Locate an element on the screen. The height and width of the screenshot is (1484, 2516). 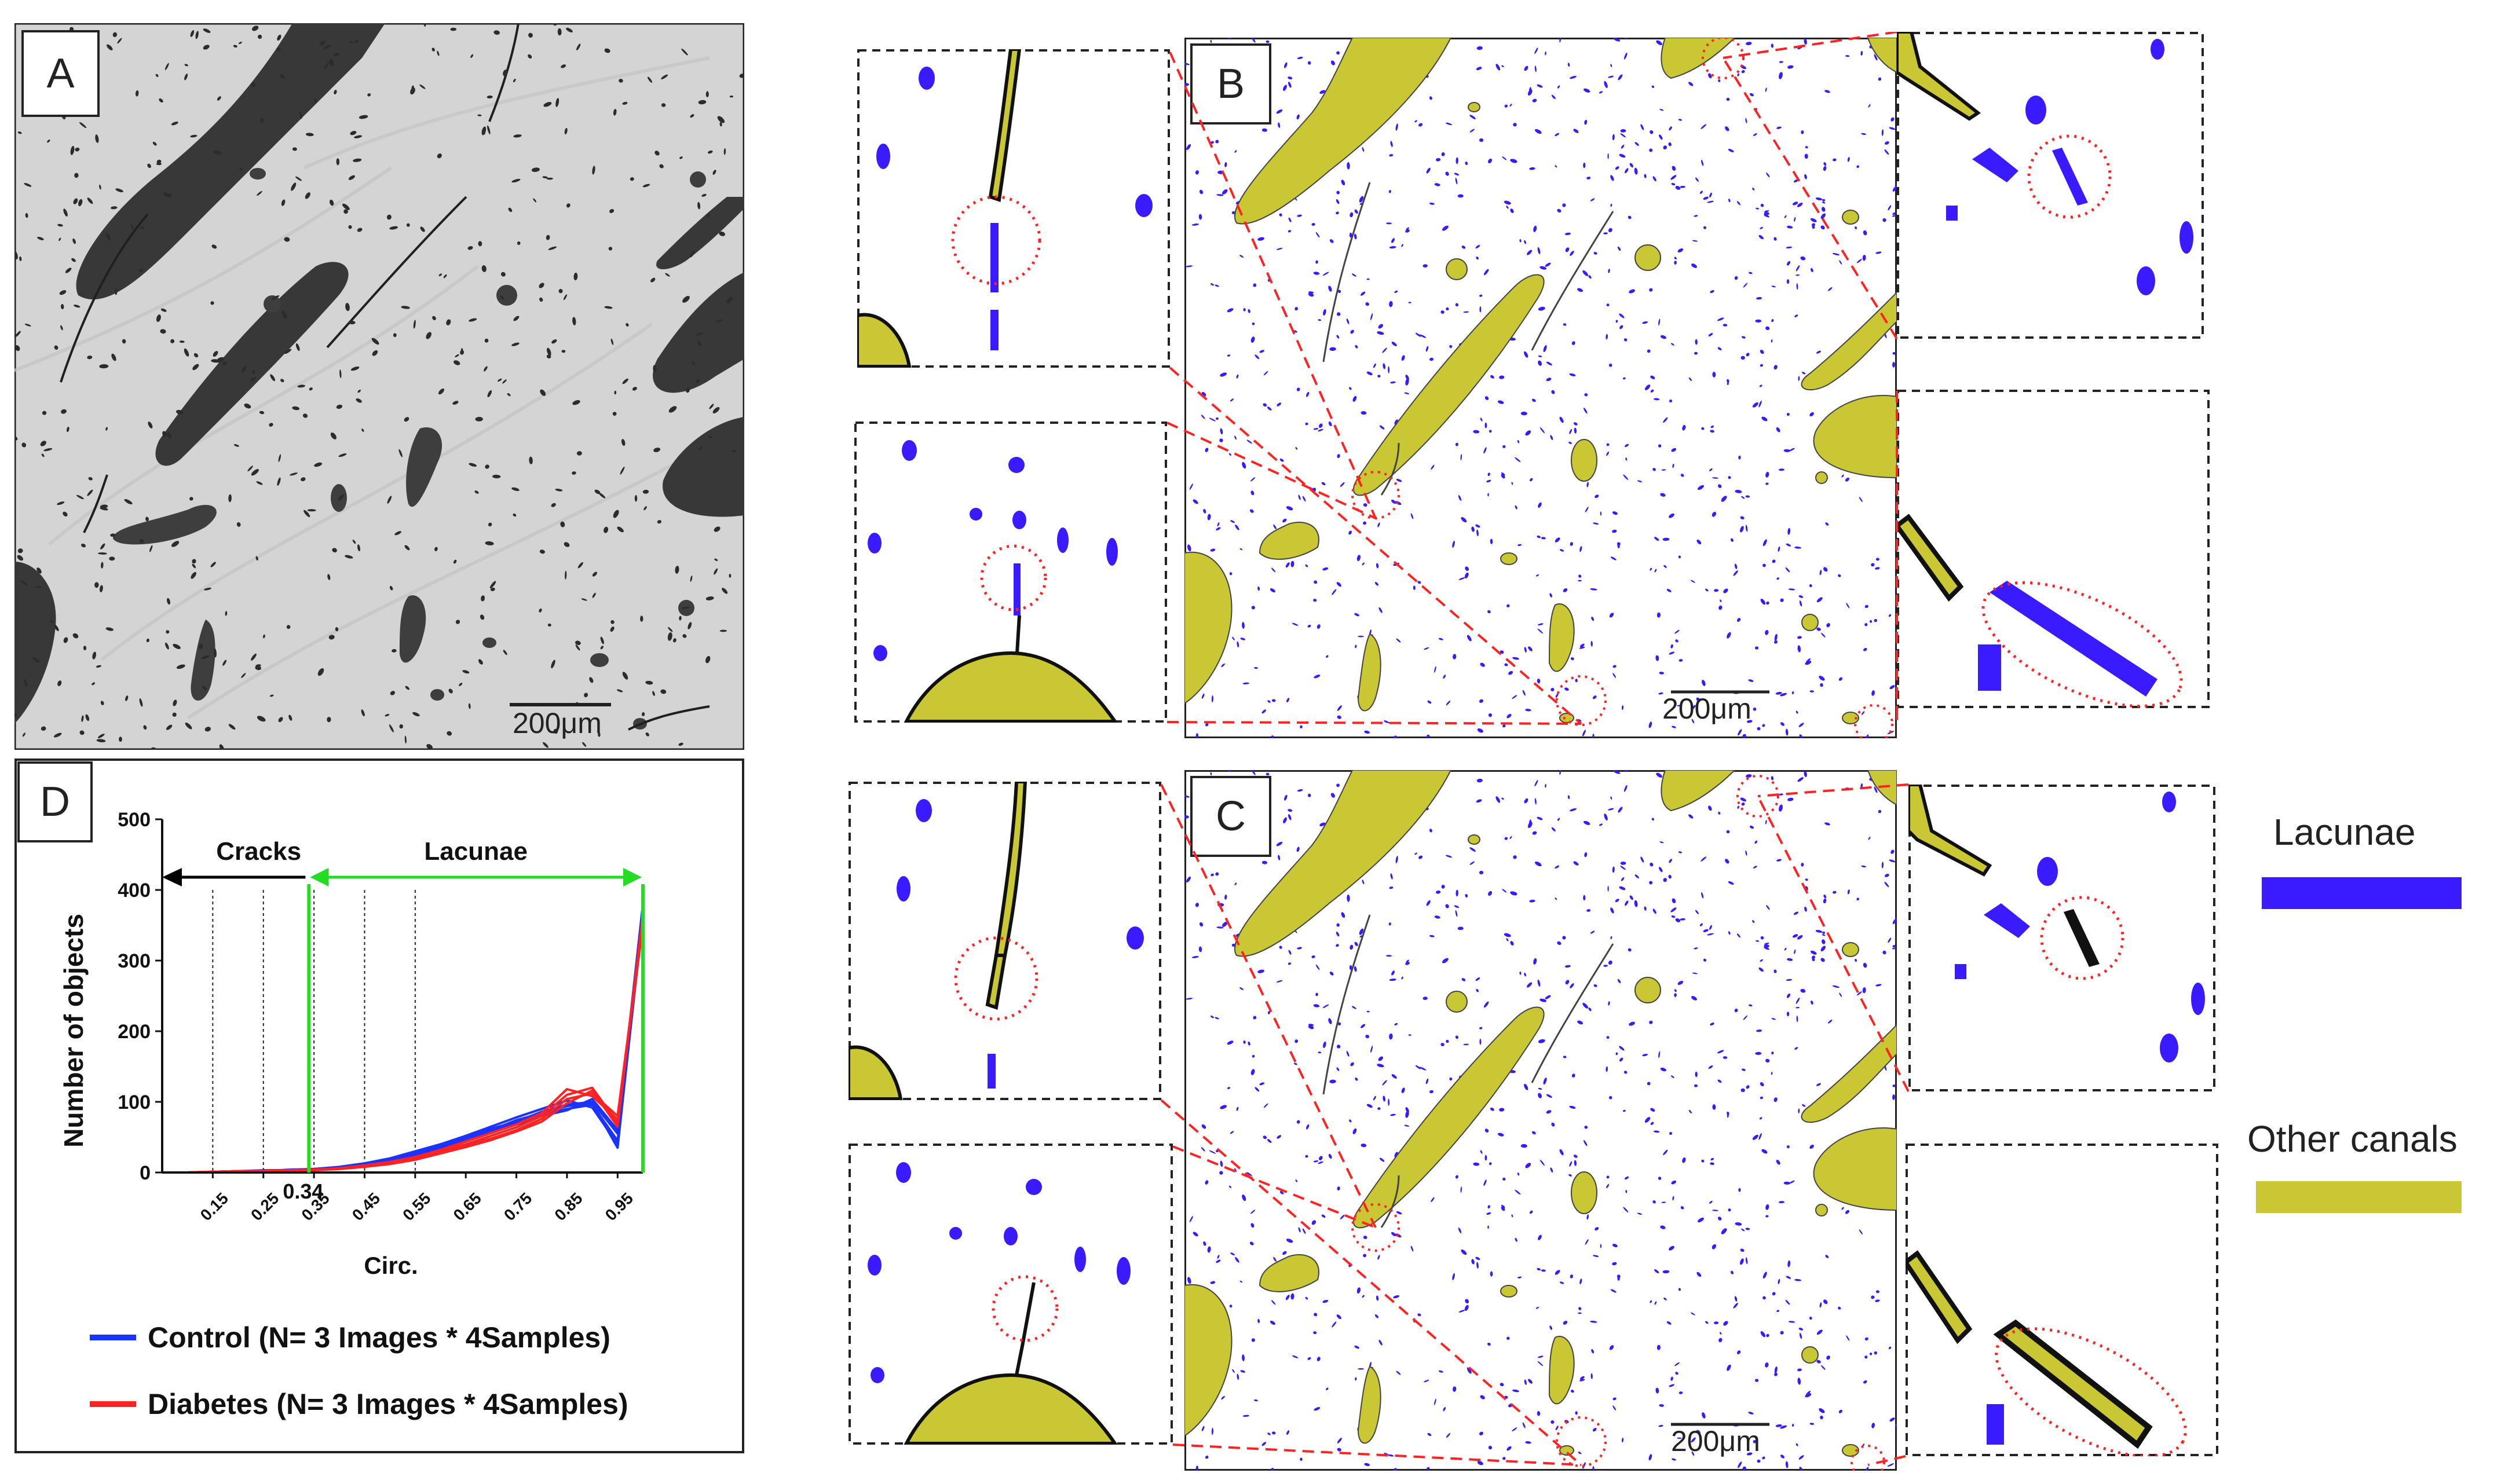
zoom-inset-c-bottom-left is located at coordinates (1011, 1295).